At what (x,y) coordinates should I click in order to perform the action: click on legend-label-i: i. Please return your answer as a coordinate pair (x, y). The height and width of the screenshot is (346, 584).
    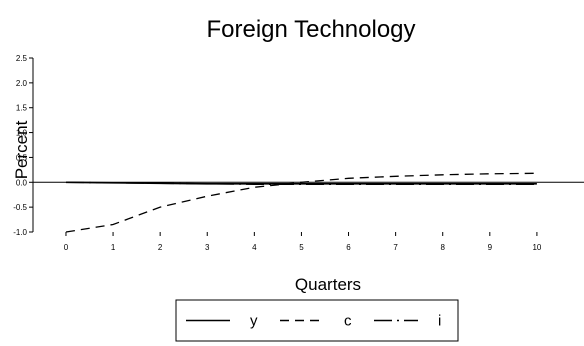
    Looking at the image, I should click on (439, 321).